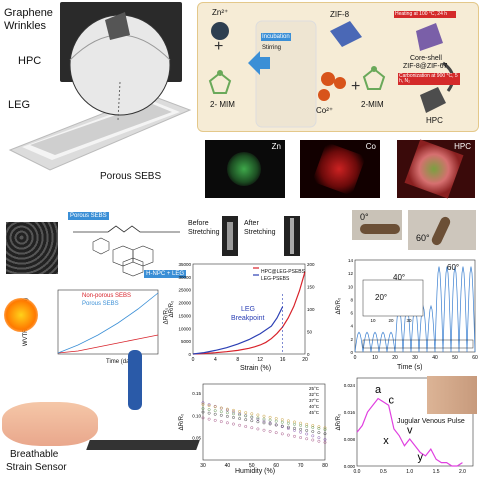  Describe the element at coordinates (292, 236) in the screenshot. I see `after-photo` at that location.